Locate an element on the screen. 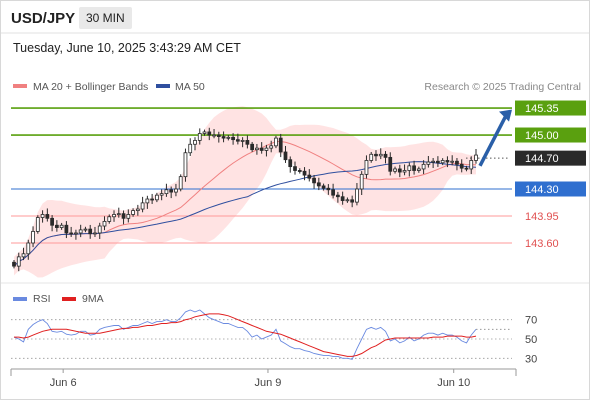 This screenshot has width=590, height=400. legend-swatch-ma20 is located at coordinates (20, 86).